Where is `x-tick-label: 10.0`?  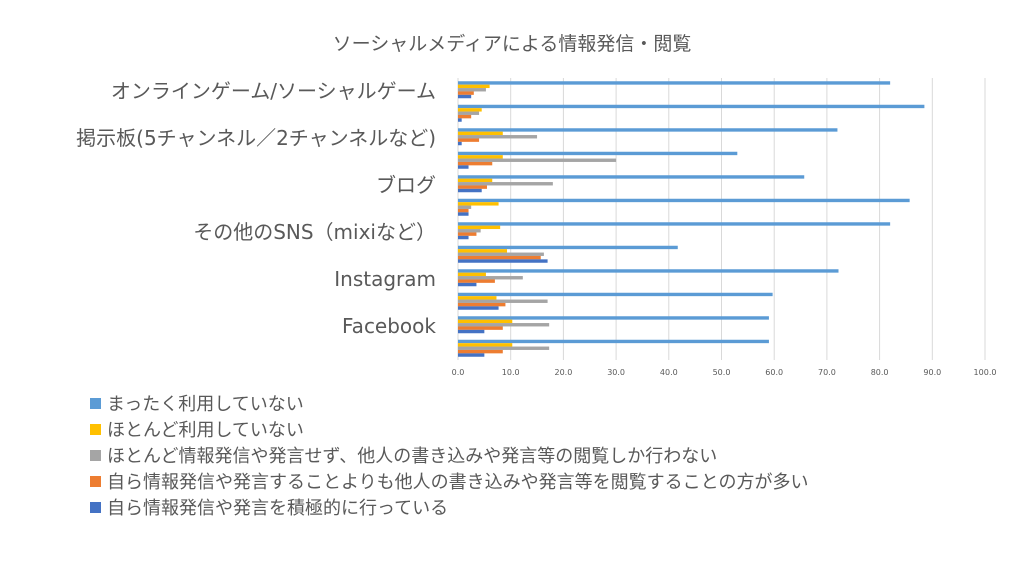
x-tick-label: 10.0 is located at coordinates (511, 372).